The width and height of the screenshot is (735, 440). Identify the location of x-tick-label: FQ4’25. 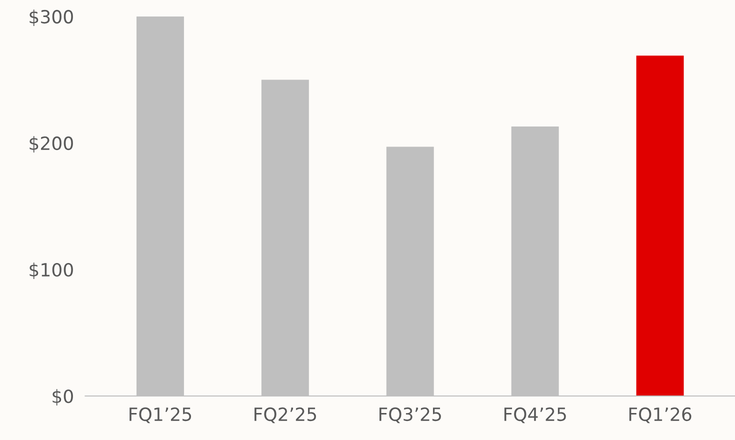
(535, 415).